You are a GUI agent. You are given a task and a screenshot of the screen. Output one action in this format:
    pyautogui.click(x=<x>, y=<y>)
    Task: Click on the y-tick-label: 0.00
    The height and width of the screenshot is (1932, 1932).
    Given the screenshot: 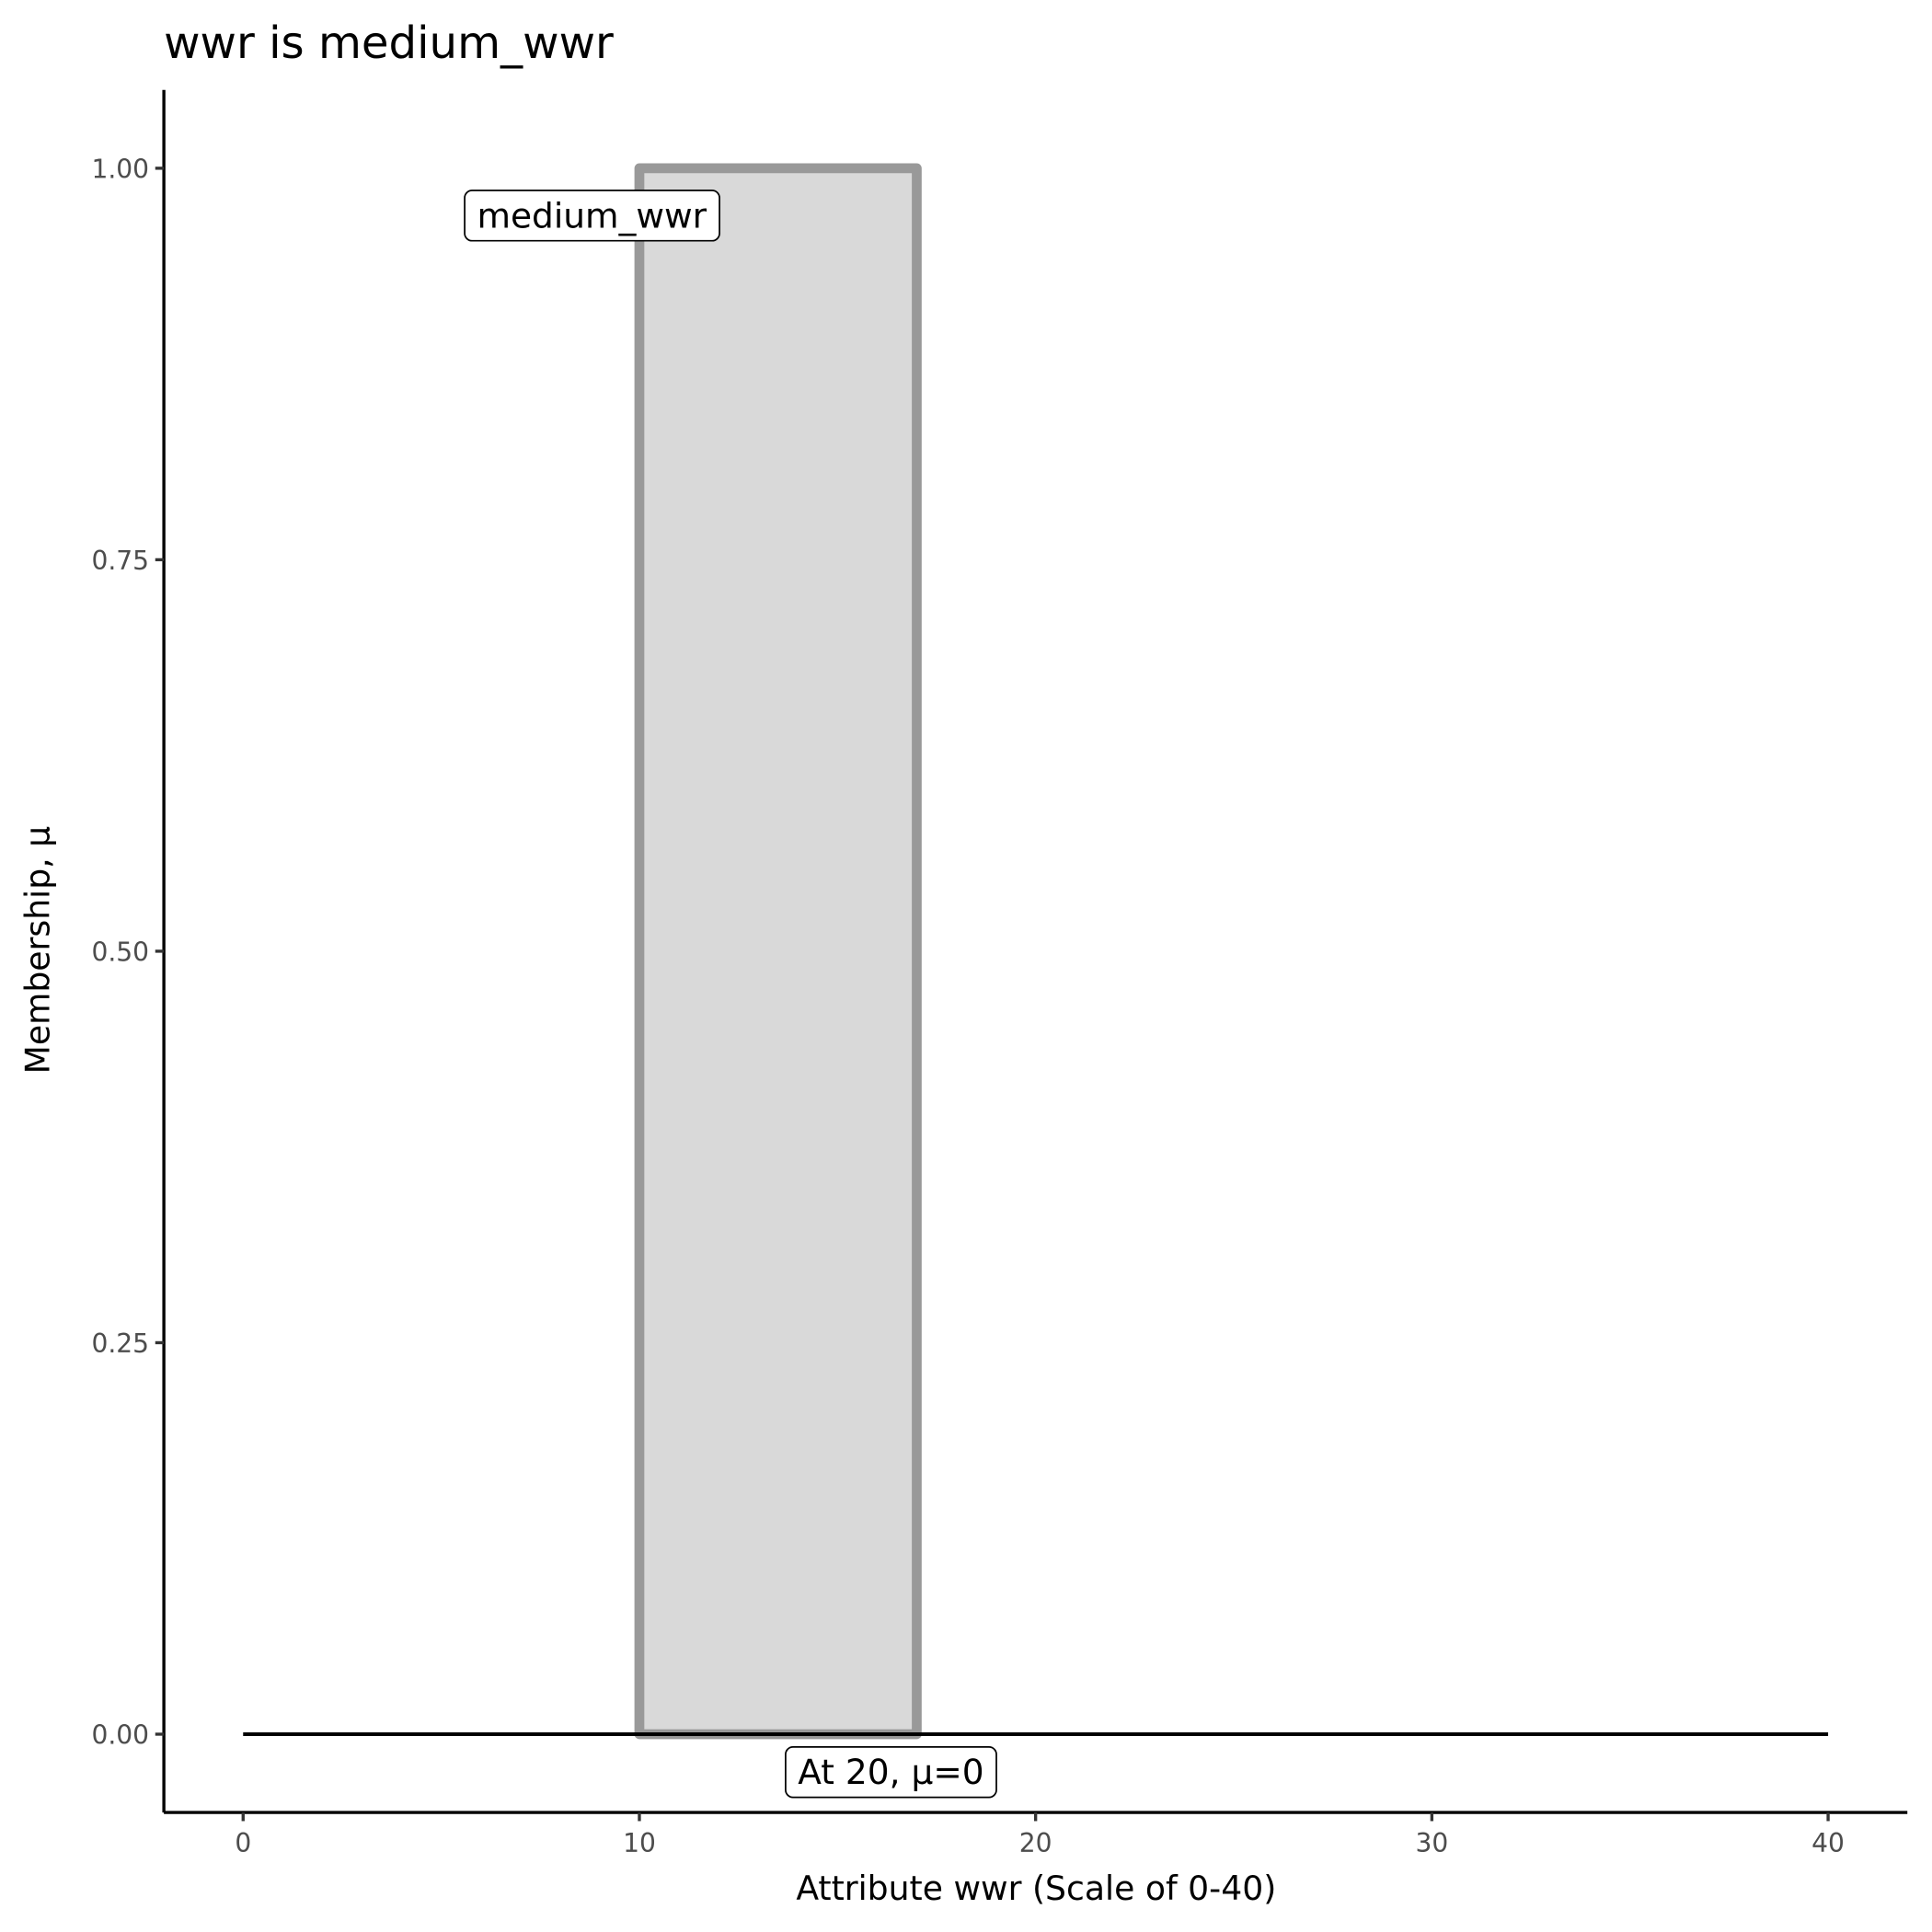 What is the action you would take?
    pyautogui.click(x=120, y=1735)
    